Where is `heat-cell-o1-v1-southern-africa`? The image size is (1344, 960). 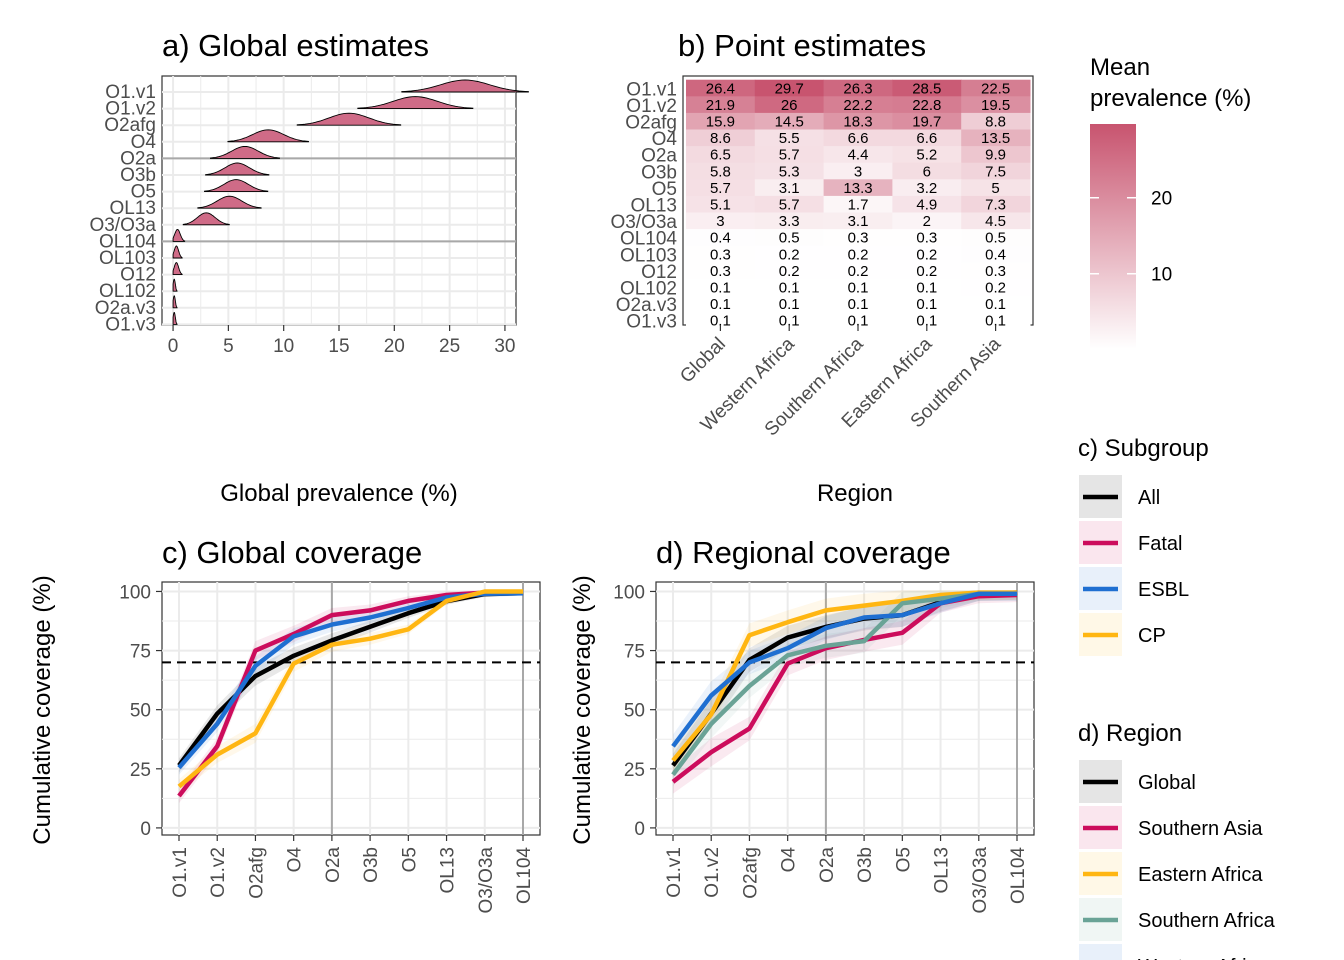
heat-cell-o1-v1-southern-africa is located at coordinates (858, 88).